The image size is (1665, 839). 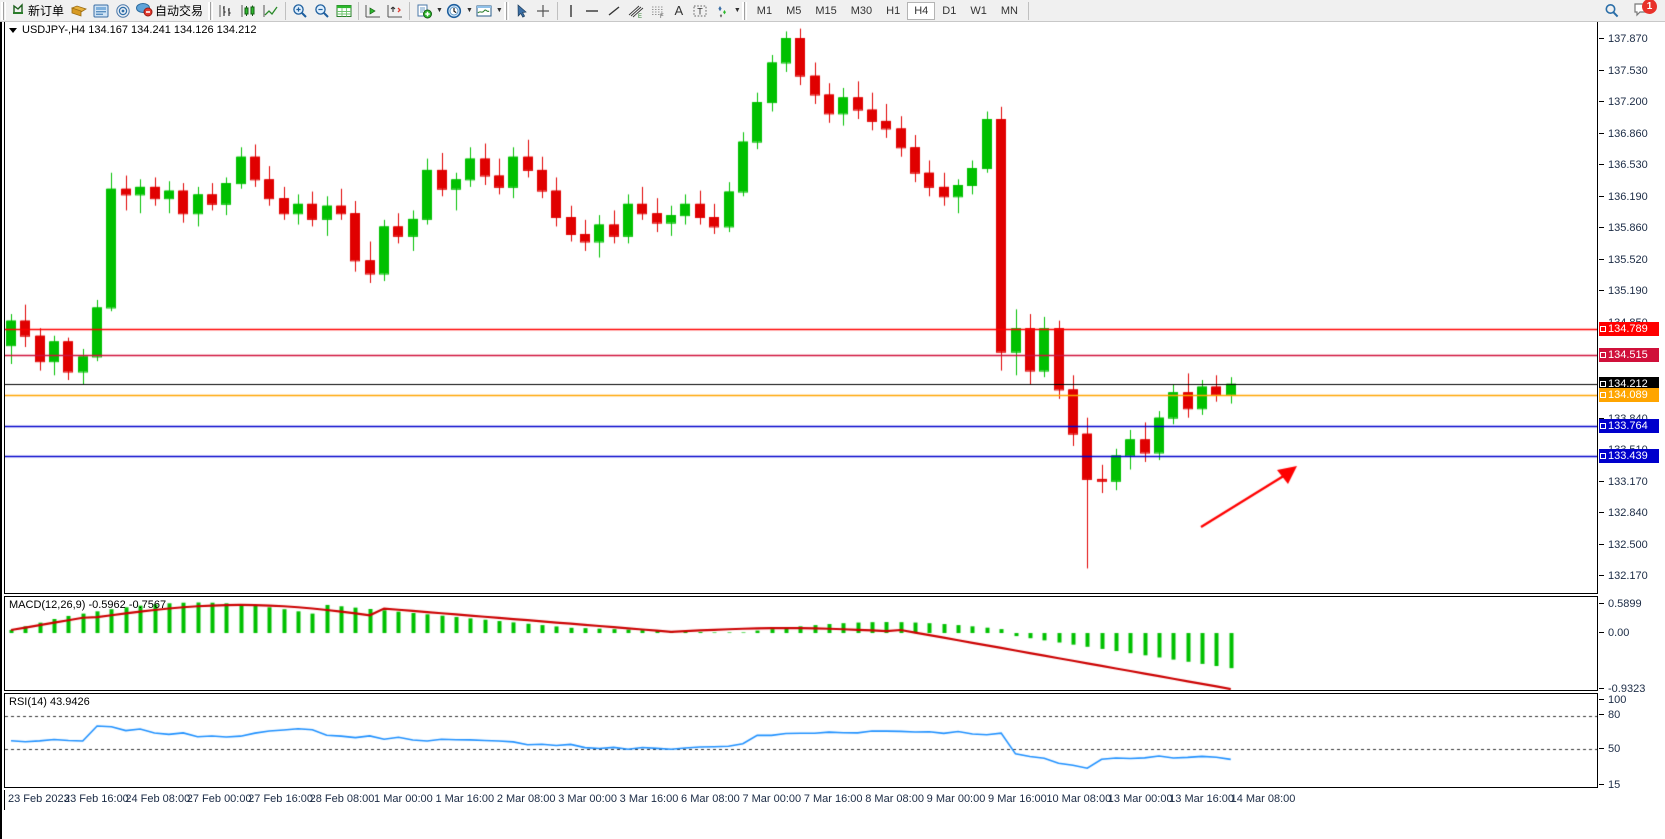 What do you see at coordinates (219, 799) in the screenshot?
I see `time-label: 27 Feb 00:00` at bounding box center [219, 799].